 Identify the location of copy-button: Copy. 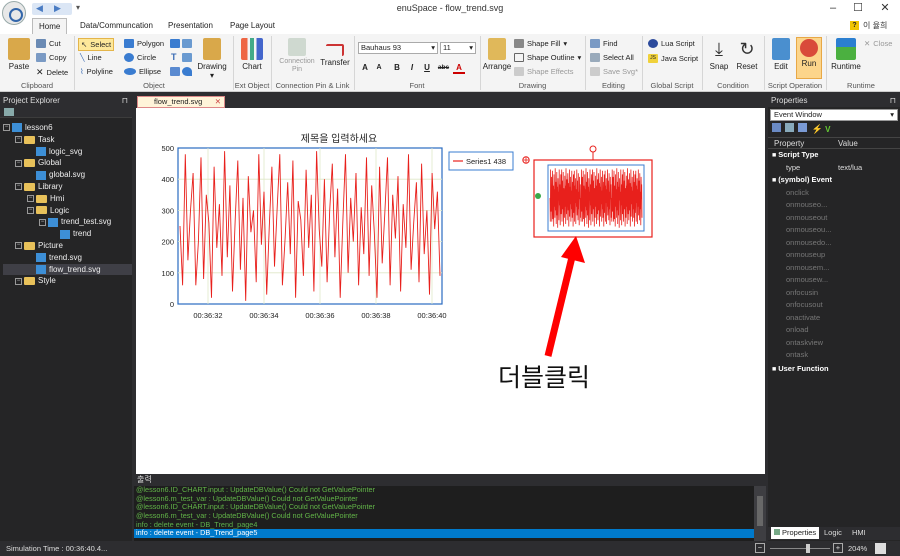
(51, 57).